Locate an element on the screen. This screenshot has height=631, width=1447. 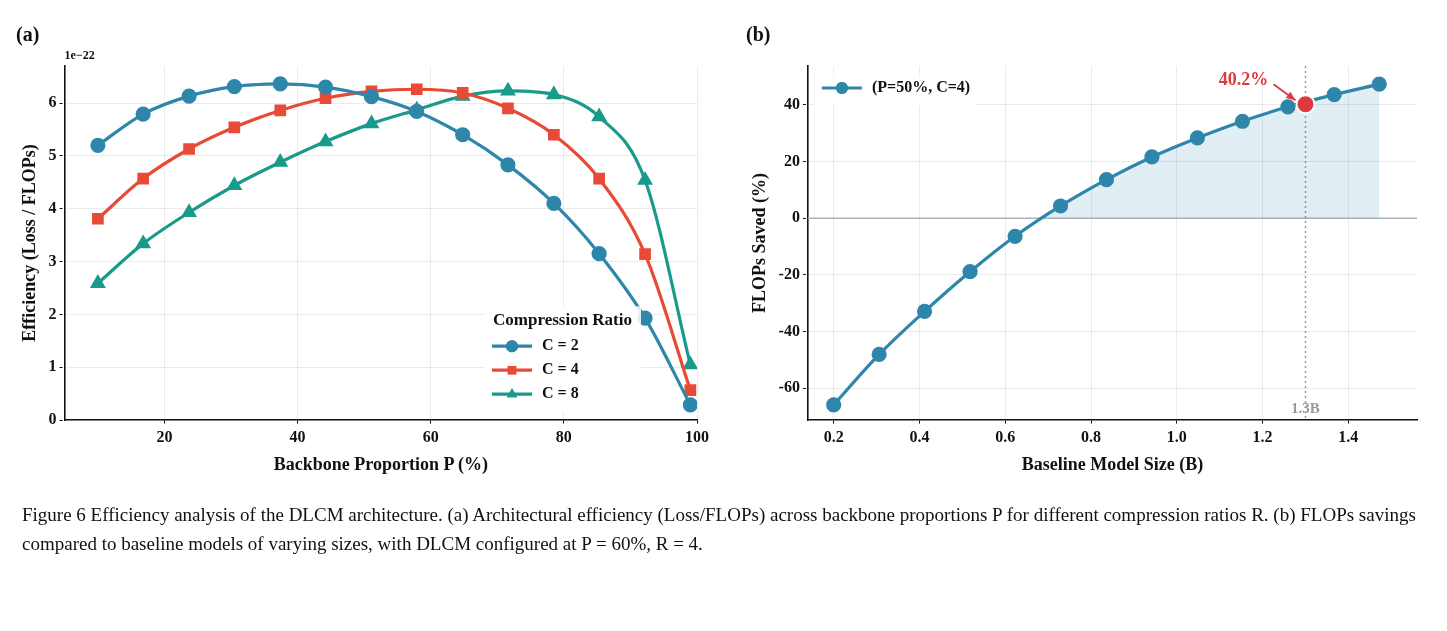
legend-label: C = 2 is located at coordinates (560, 345).